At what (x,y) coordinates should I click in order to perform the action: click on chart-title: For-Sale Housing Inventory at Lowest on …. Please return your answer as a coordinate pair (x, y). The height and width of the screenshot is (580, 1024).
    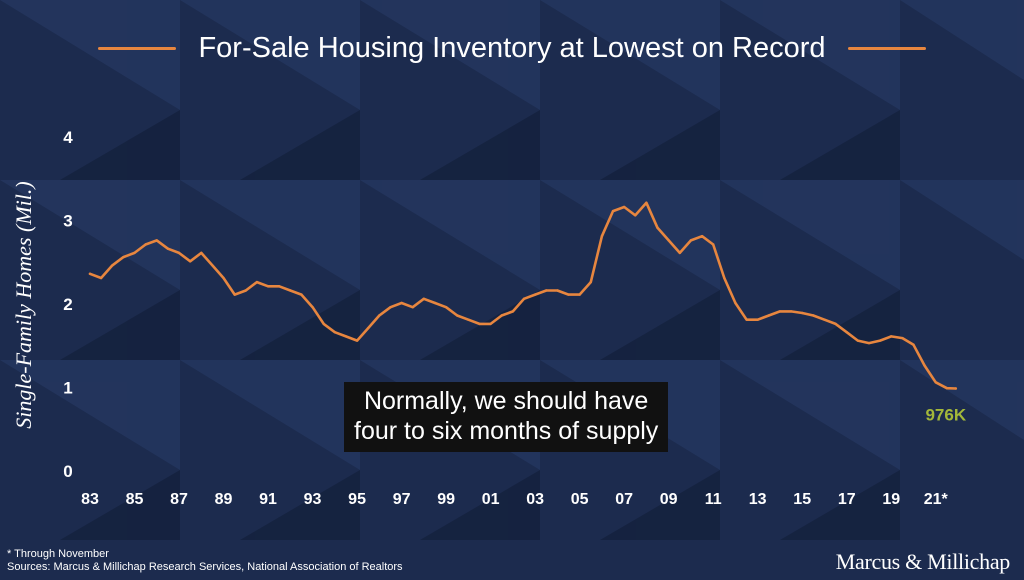
    Looking at the image, I should click on (512, 47).